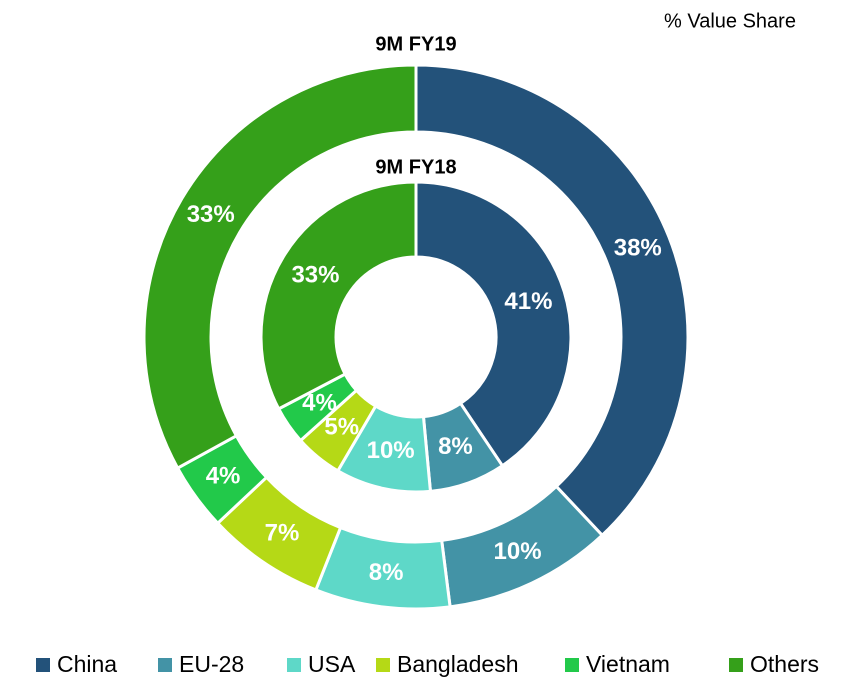 The height and width of the screenshot is (687, 846). I want to click on ring-label: 9M FY19, so click(415, 44).